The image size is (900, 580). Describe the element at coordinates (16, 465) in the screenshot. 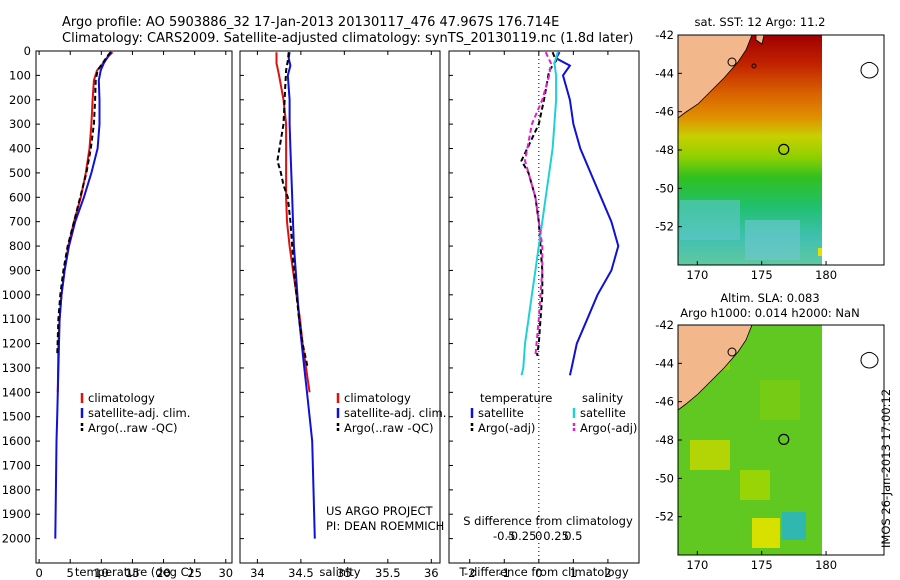

I see `depth-tick-label: 1700` at that location.